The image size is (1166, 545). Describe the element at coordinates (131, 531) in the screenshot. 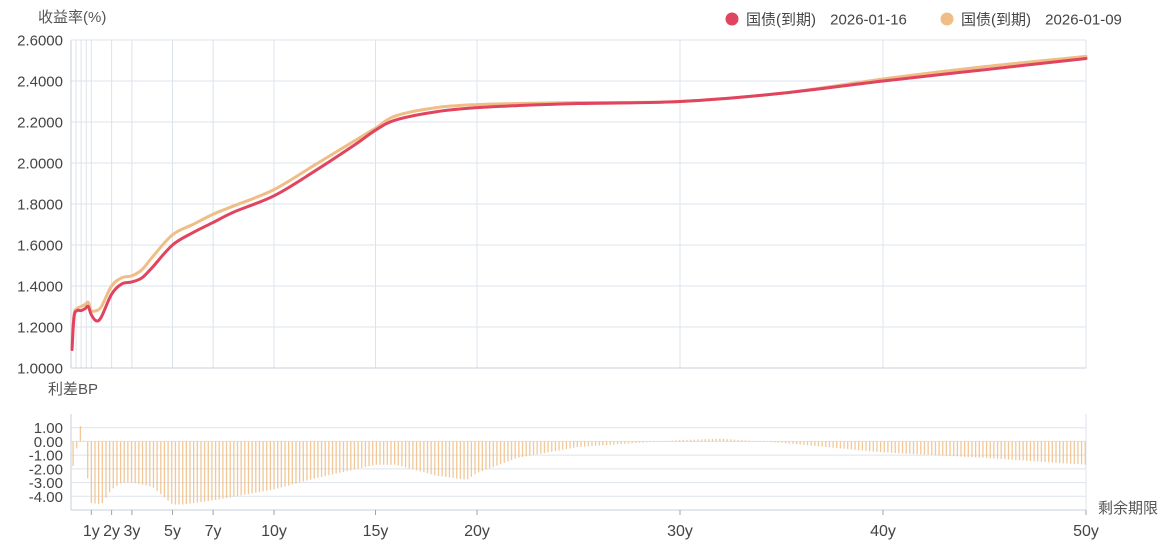

I see `maturity-tick-label: 3y` at that location.